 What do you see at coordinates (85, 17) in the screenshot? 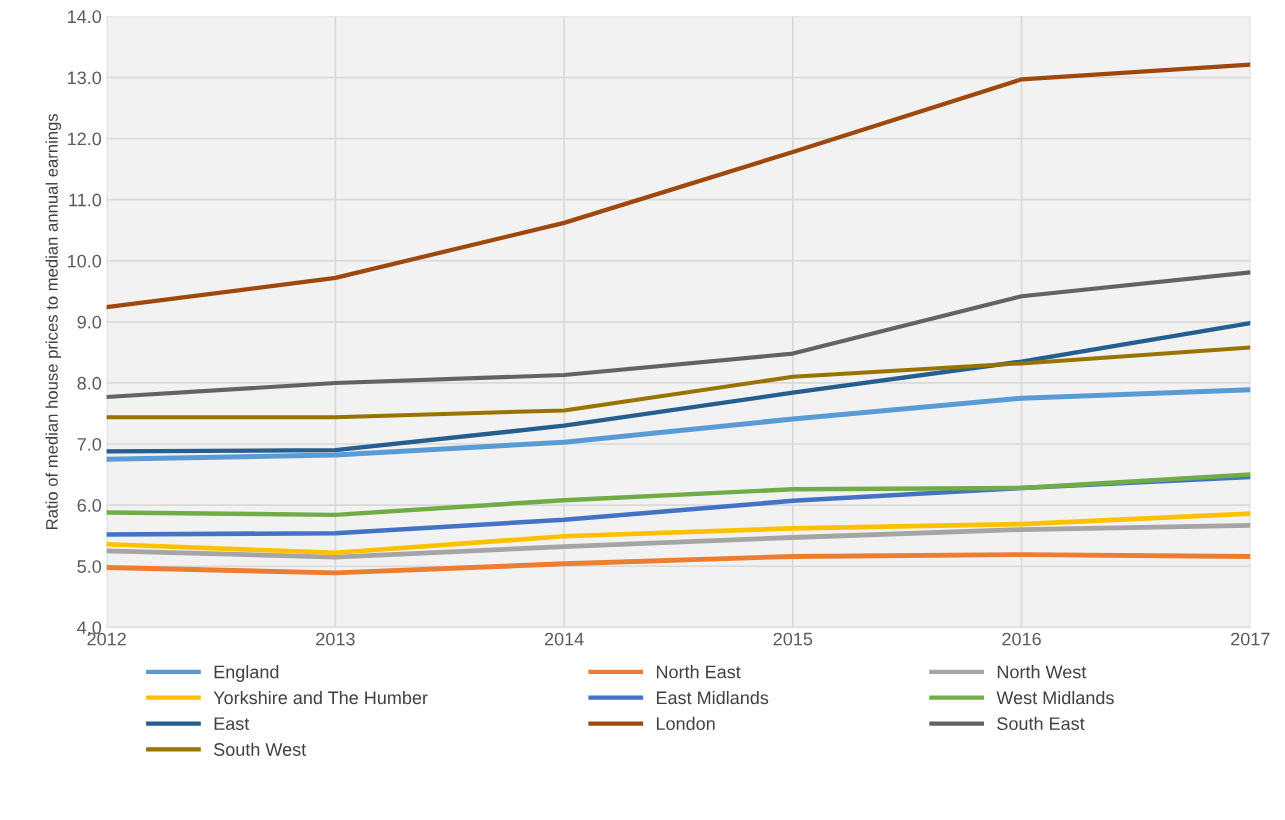
I see `y-tick-label: 14.0` at bounding box center [85, 17].